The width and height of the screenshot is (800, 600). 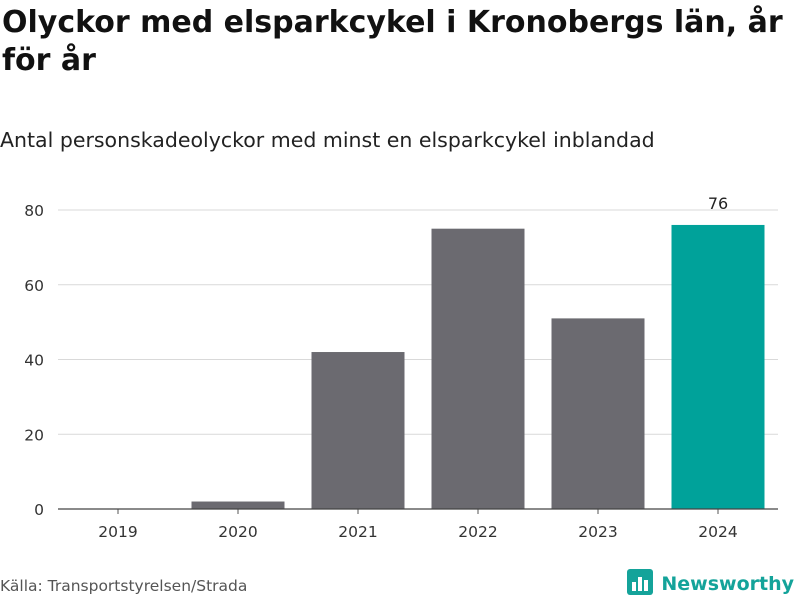 What do you see at coordinates (727, 584) in the screenshot?
I see `brand-name: Newsworthy` at bounding box center [727, 584].